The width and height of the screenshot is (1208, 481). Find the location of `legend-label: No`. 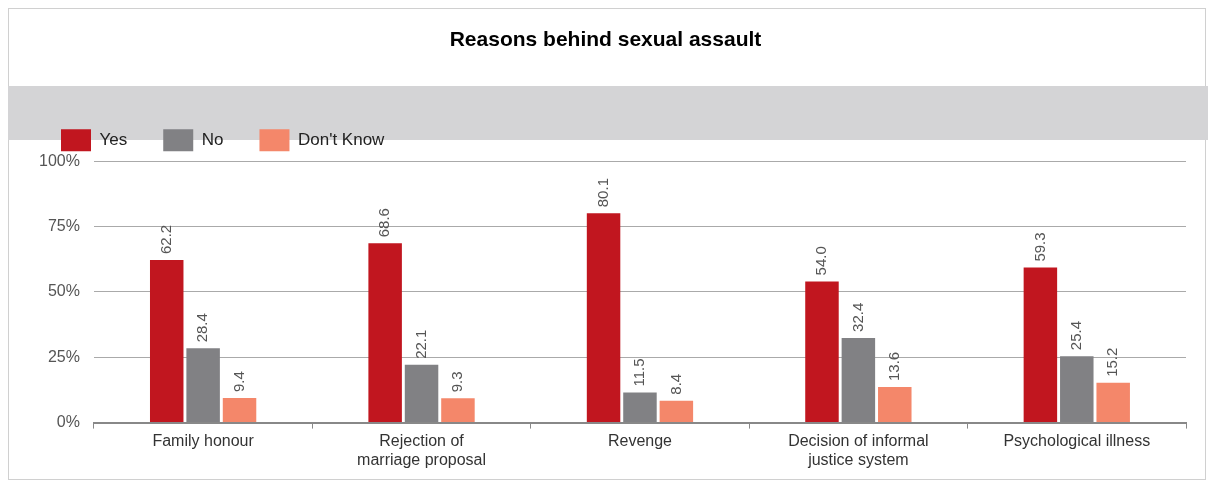

legend-label: No is located at coordinates (212, 139).